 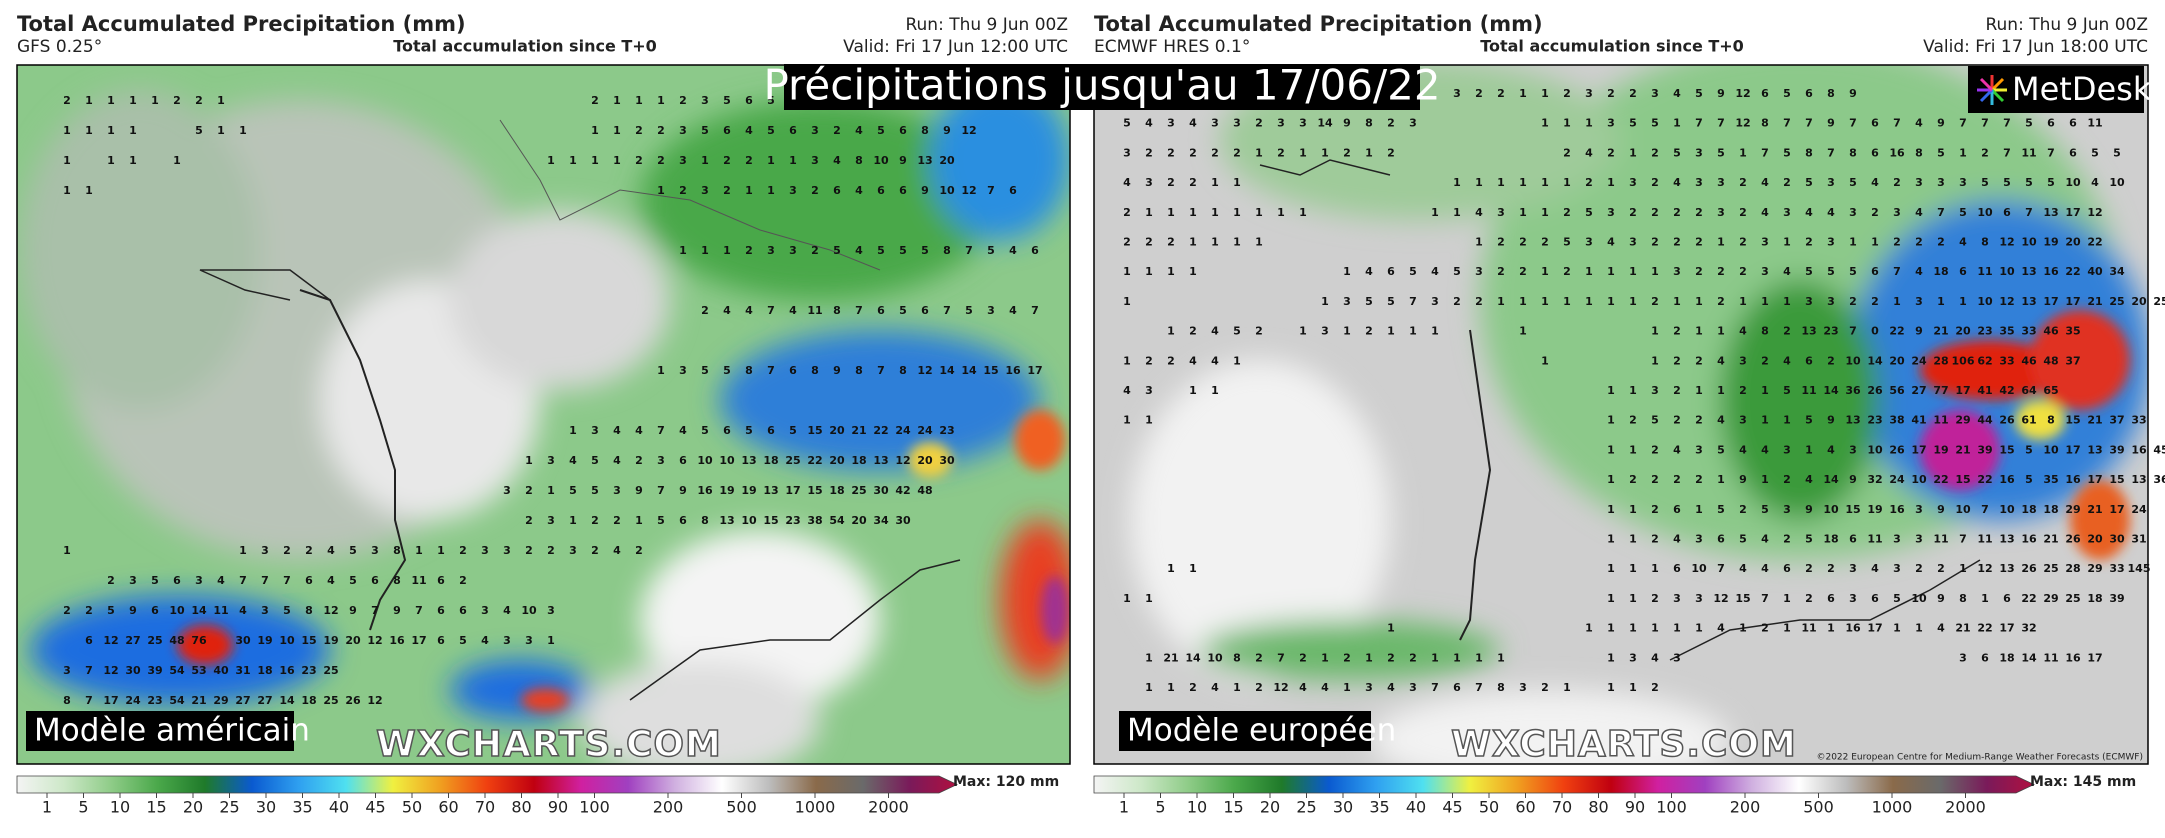 I want to click on colorbar-label: 10, so click(x=120, y=807).